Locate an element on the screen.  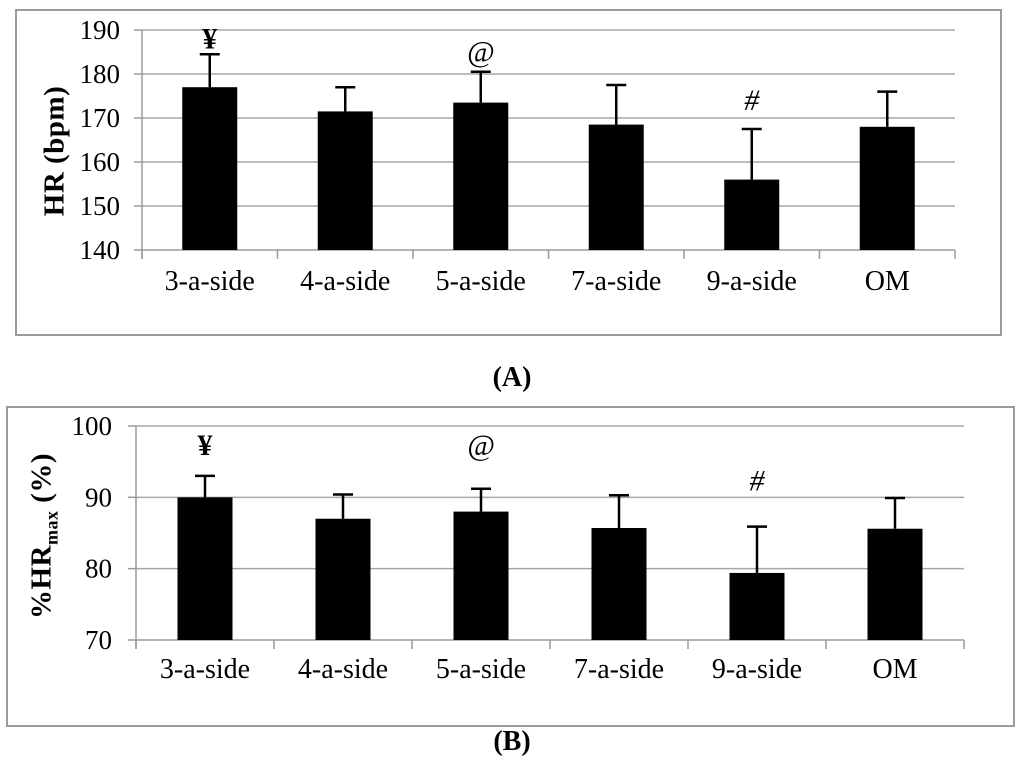
panel-b-y-axis-title: %HRmax (%) is located at coordinates (43, 536).